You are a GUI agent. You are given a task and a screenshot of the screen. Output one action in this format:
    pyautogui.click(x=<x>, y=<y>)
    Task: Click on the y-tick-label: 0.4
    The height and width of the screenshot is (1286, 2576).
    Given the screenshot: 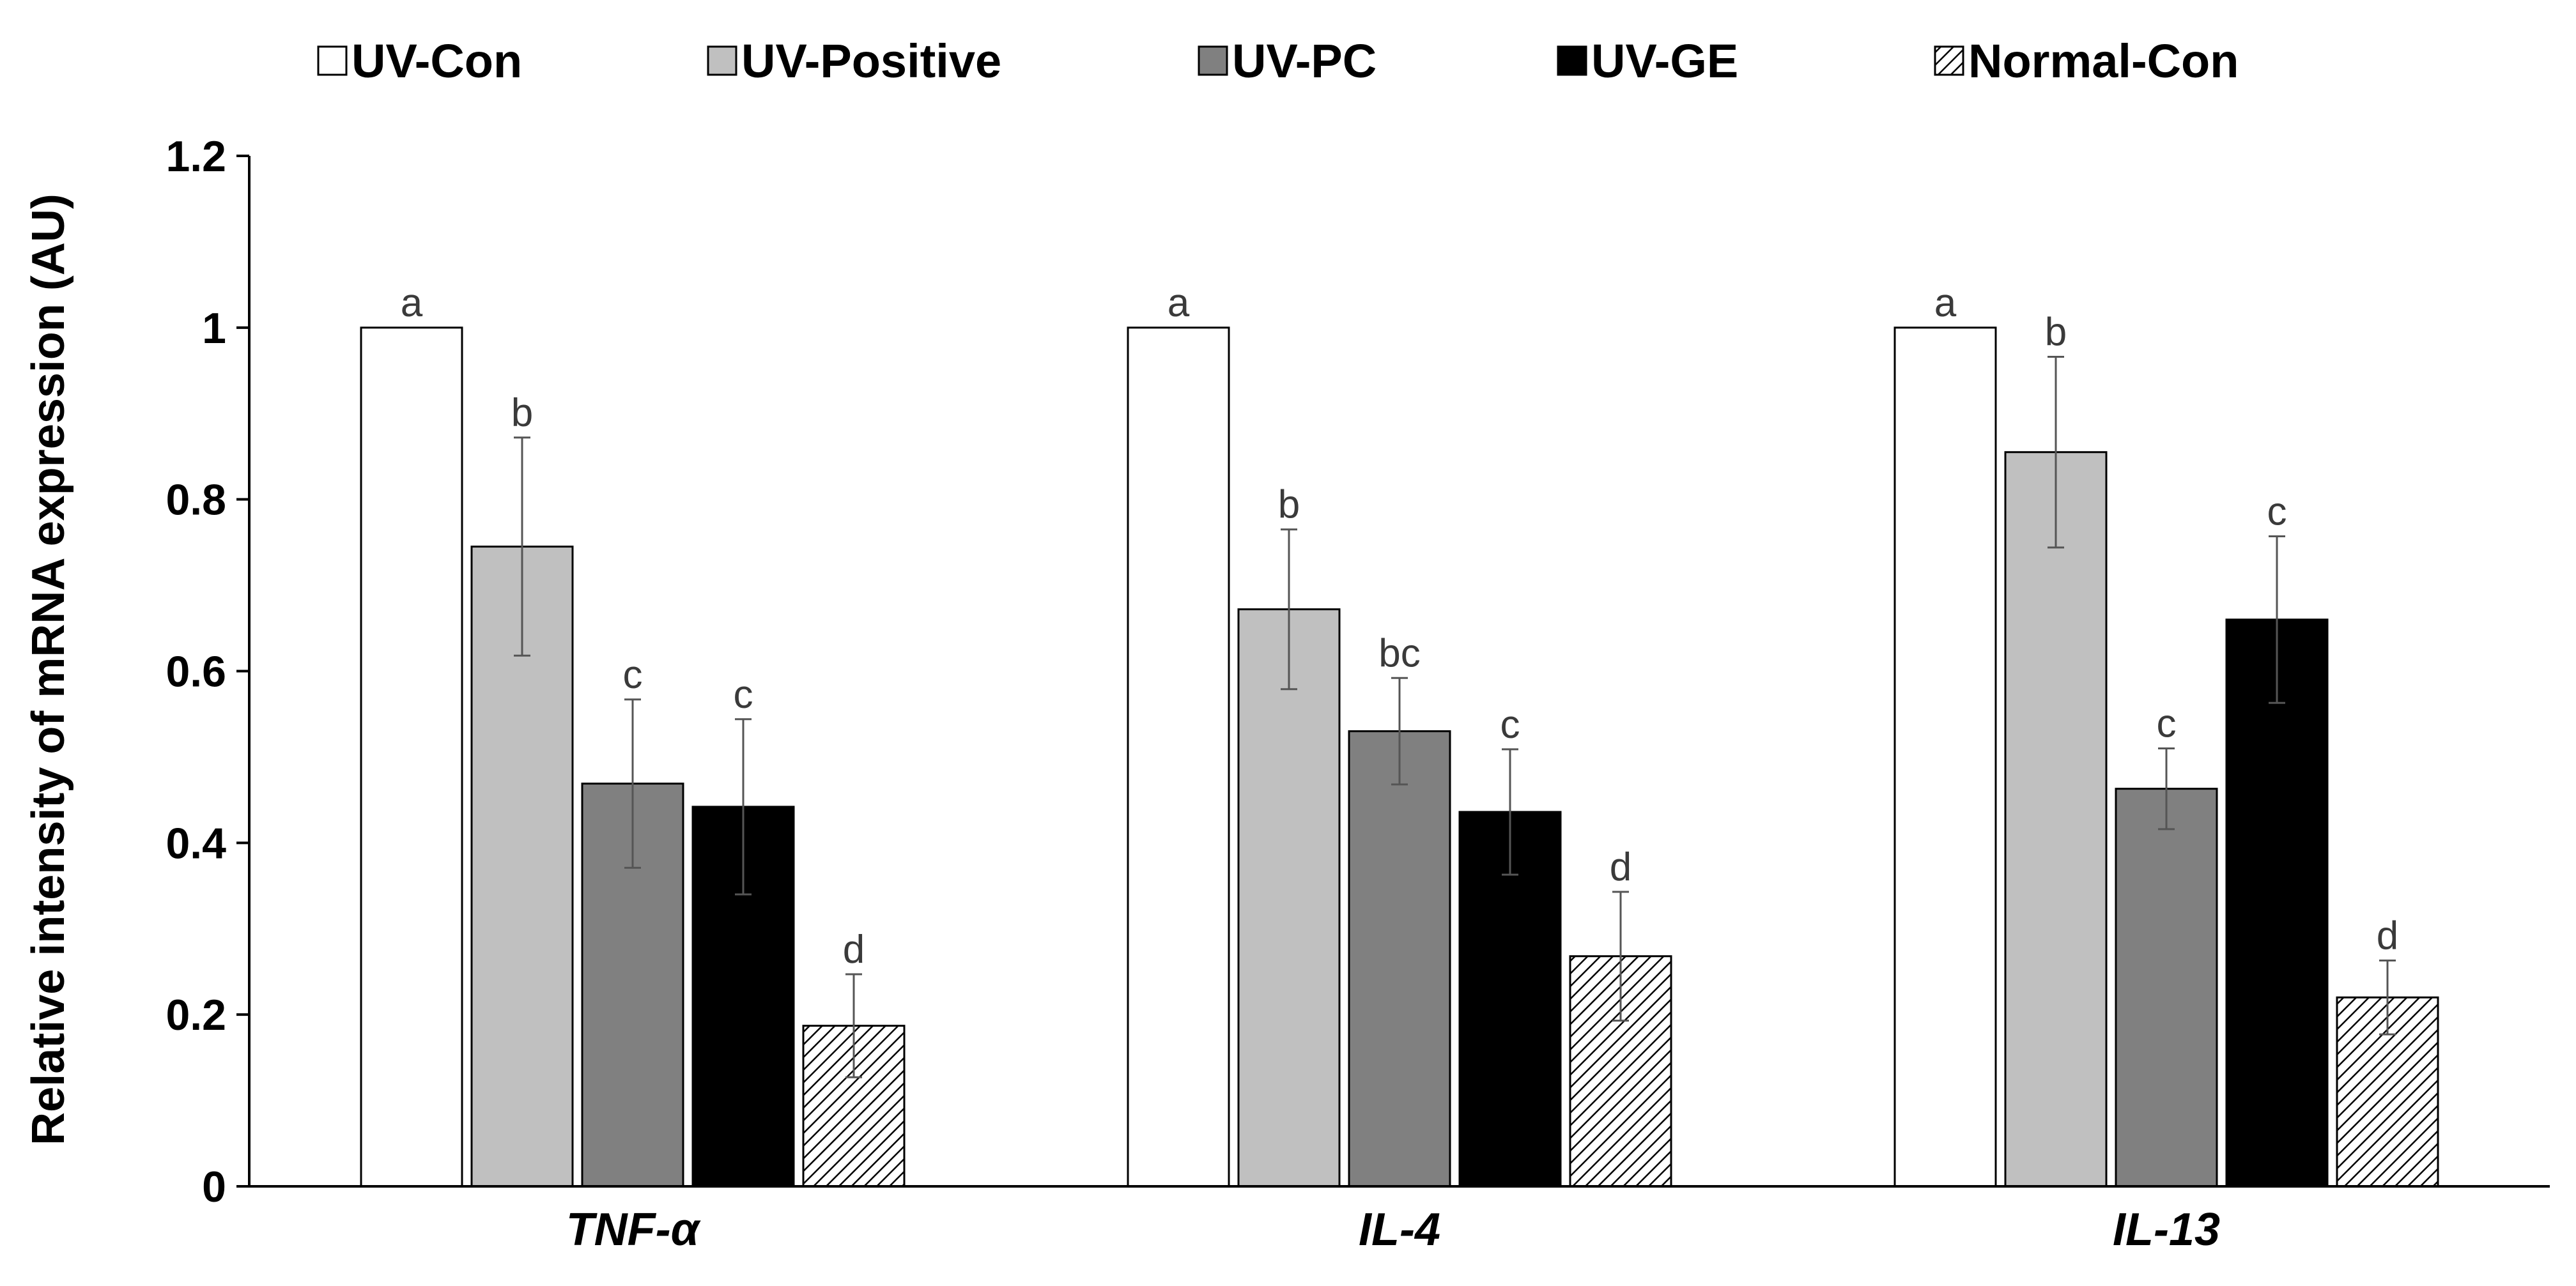 What is the action you would take?
    pyautogui.click(x=196, y=844)
    